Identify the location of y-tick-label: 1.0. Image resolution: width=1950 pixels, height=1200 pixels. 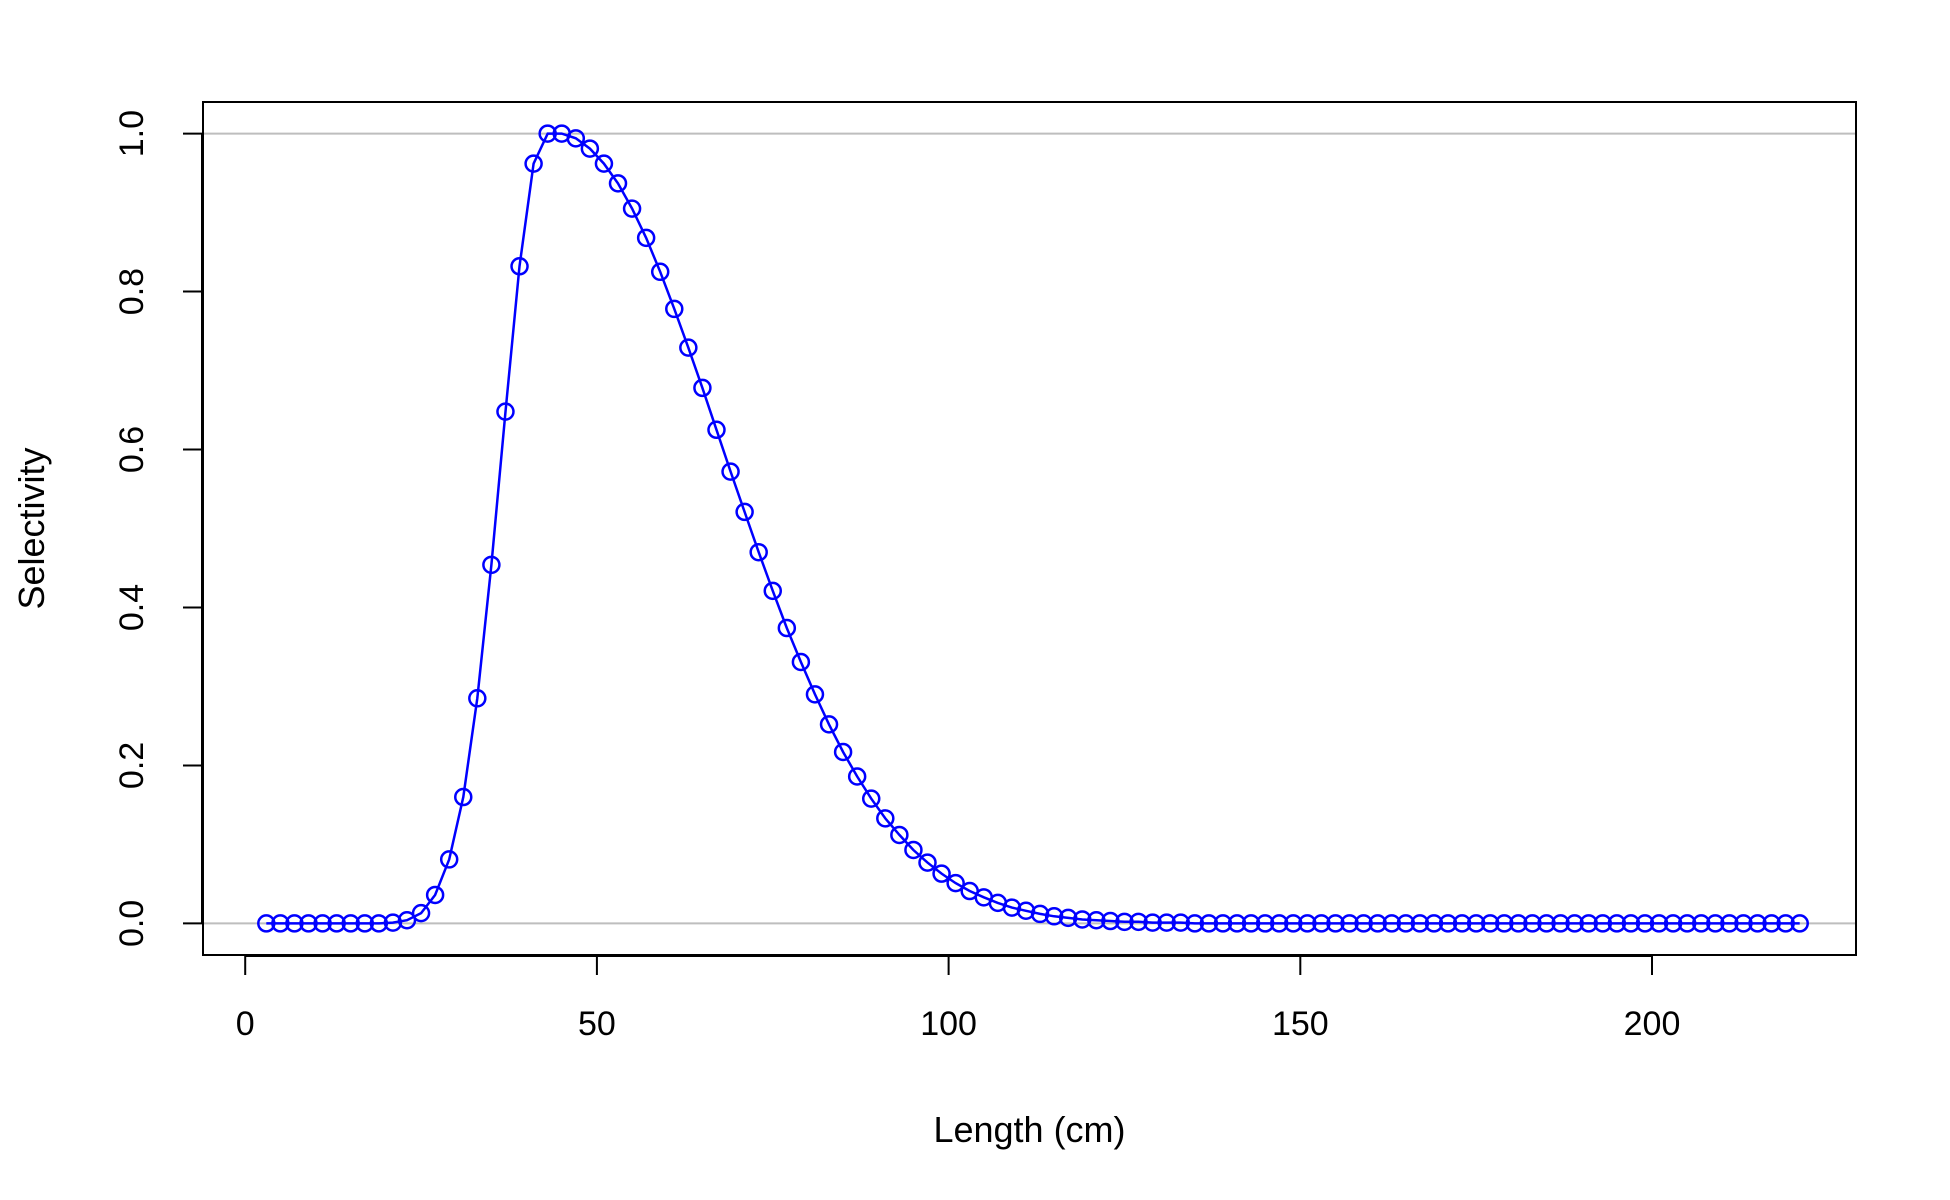
(132, 133).